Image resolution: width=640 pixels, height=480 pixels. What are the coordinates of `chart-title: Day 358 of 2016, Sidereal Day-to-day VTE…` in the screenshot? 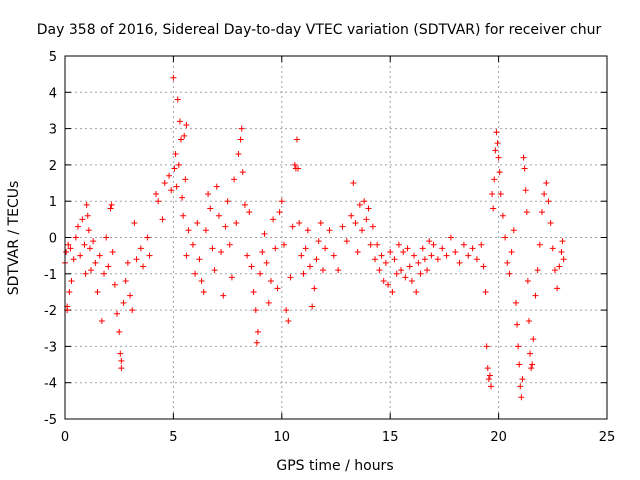 It's located at (319, 30).